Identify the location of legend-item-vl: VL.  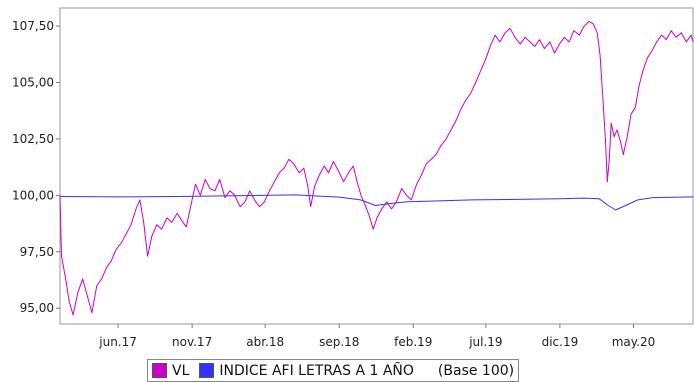
(170, 371).